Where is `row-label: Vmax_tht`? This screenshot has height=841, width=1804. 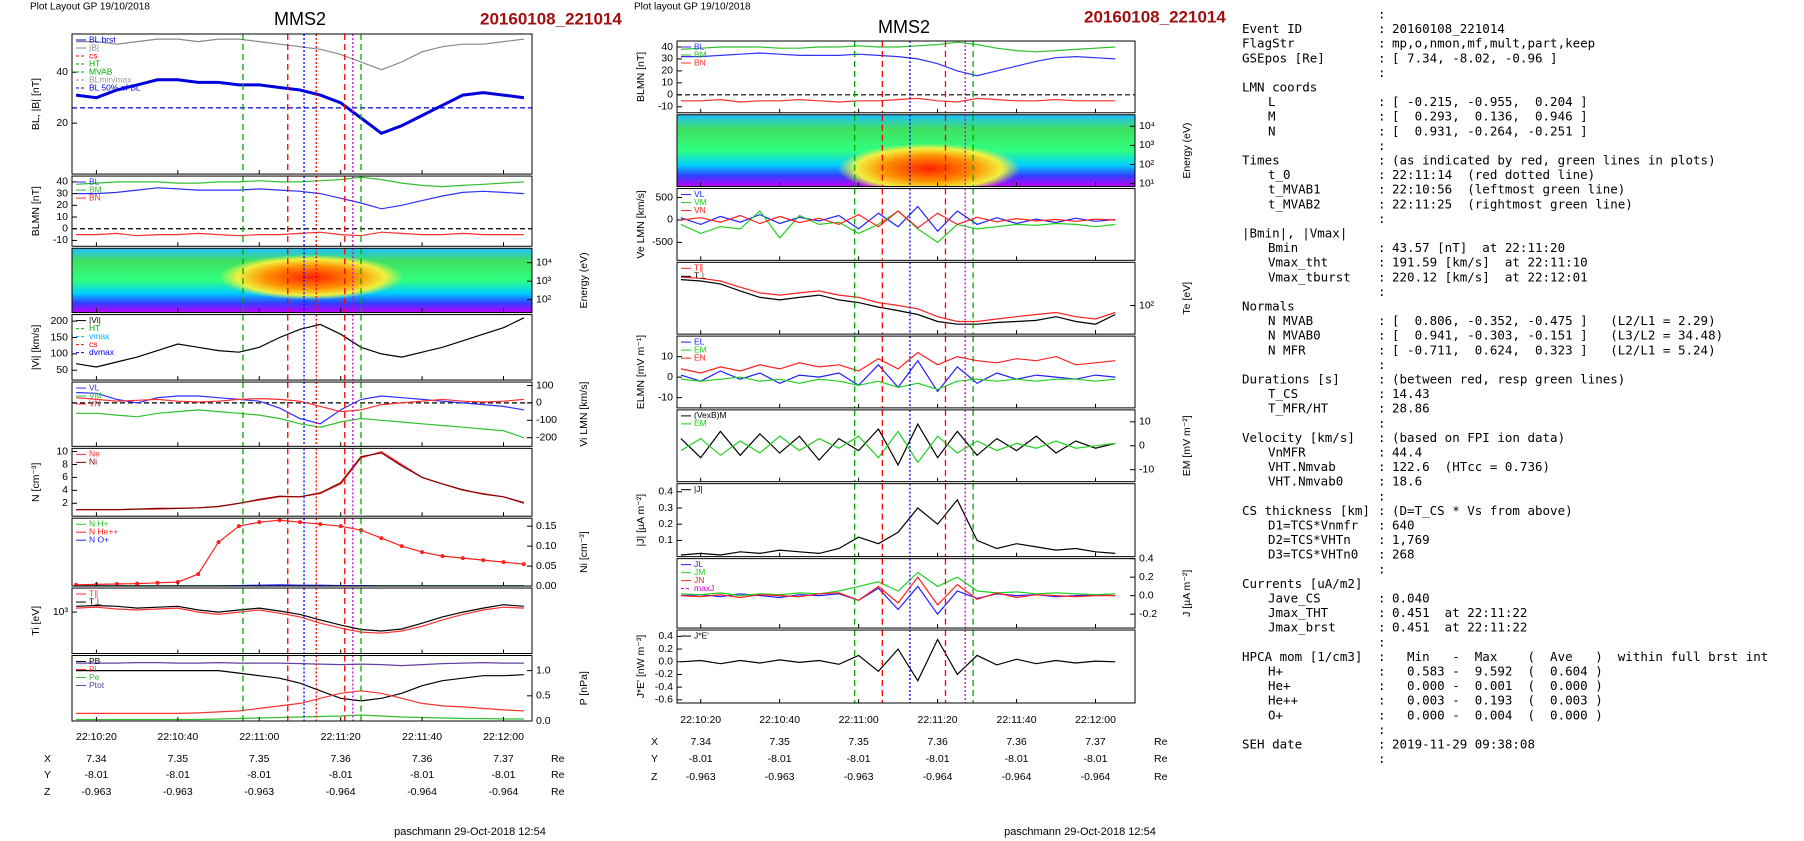 row-label: Vmax_tht is located at coordinates (1298, 262).